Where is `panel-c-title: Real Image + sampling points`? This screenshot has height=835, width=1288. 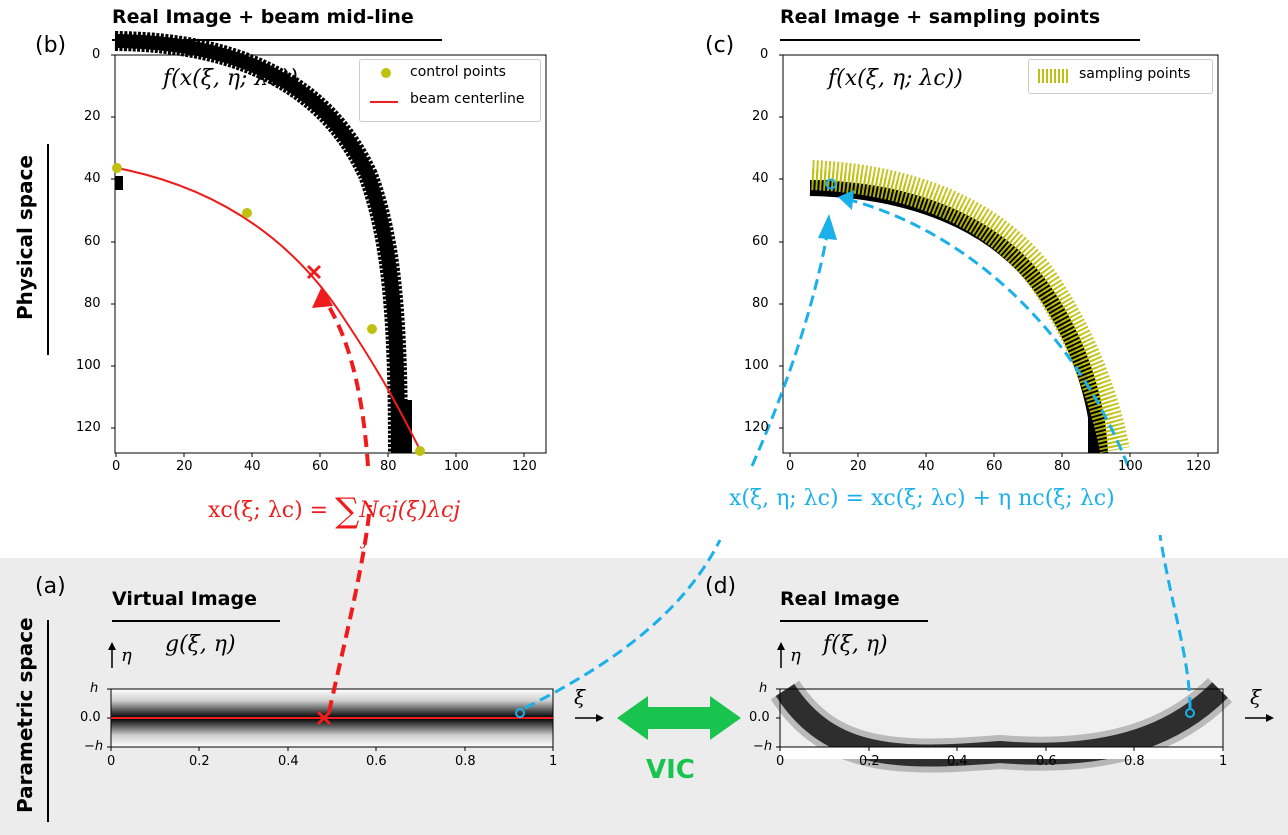 panel-c-title: Real Image + sampling points is located at coordinates (940, 17).